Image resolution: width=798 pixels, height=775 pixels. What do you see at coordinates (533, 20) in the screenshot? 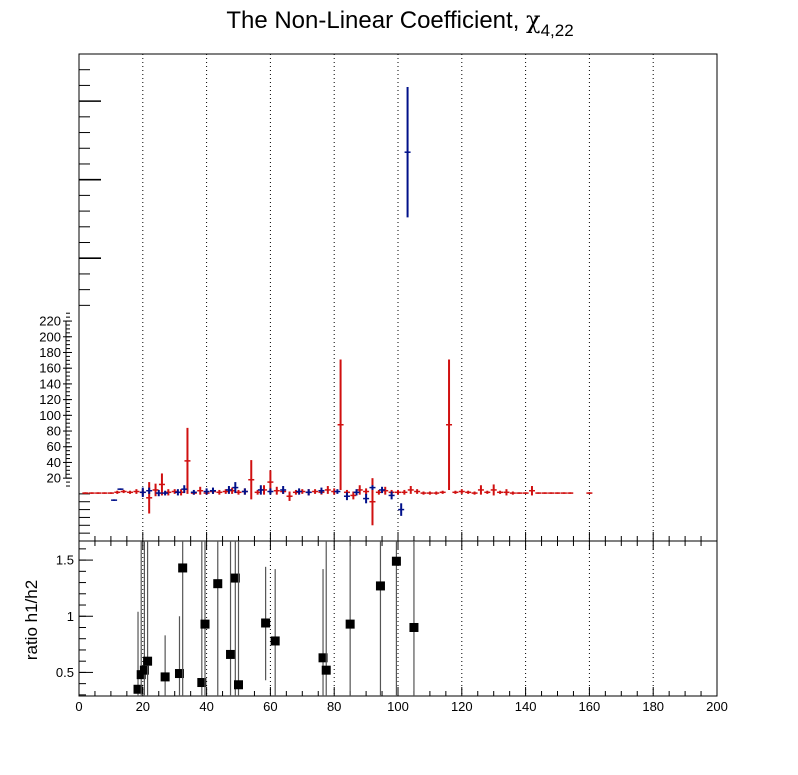
I see `chart-title-symbol: χ` at bounding box center [533, 20].